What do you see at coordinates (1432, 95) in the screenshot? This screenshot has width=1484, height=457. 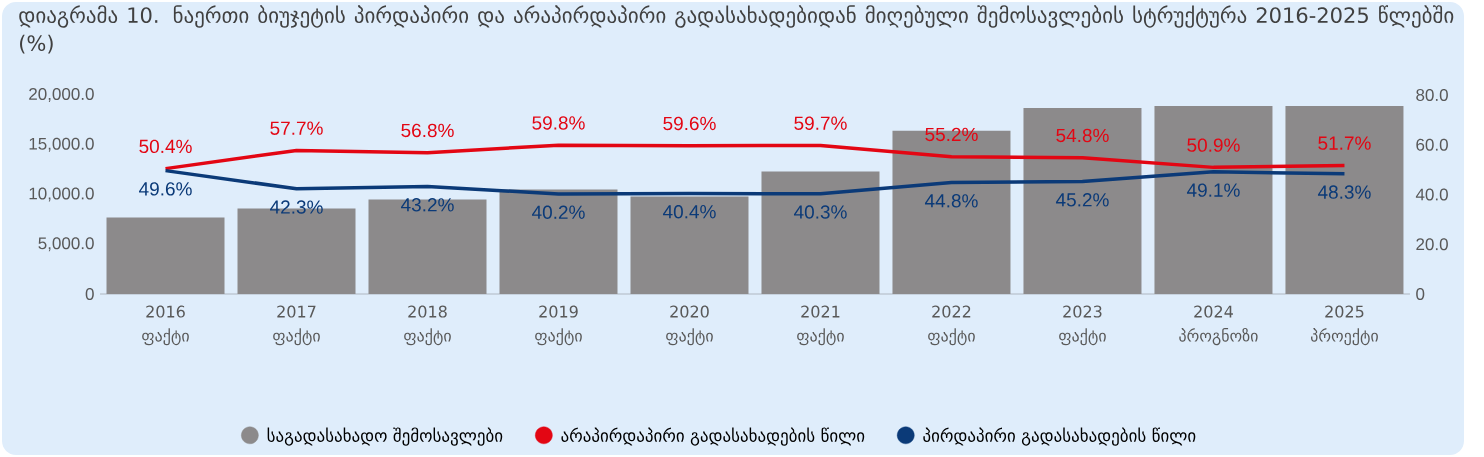 I see `y2-tick-label: 80.0` at bounding box center [1432, 95].